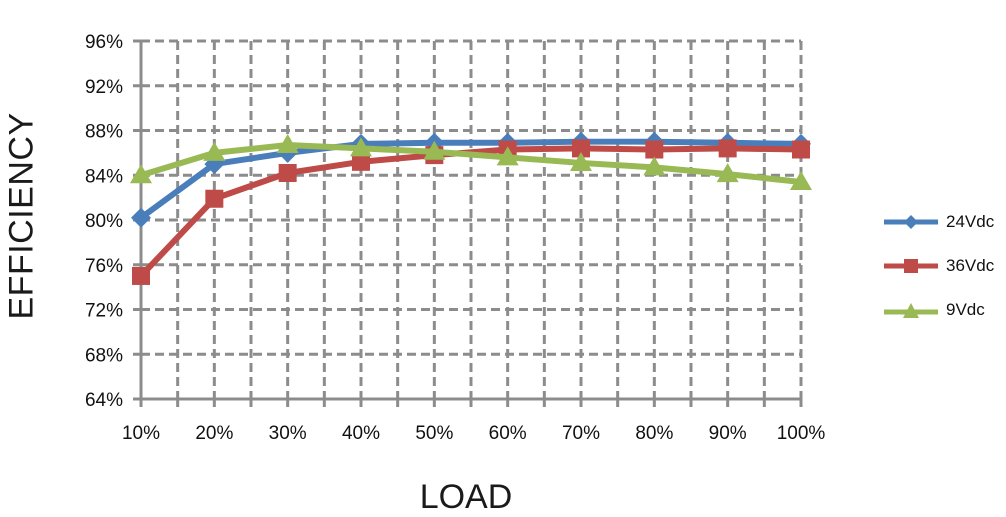 This screenshot has width=1006, height=517. I want to click on legend-item-9vdc: 9Vdc, so click(938, 310).